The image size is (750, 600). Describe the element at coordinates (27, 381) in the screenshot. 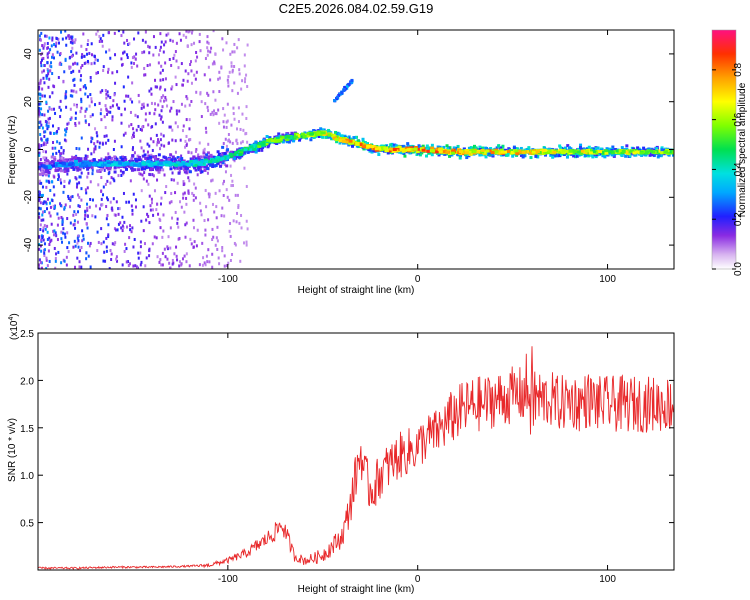

I see `y-tick-label: 2.0` at that location.